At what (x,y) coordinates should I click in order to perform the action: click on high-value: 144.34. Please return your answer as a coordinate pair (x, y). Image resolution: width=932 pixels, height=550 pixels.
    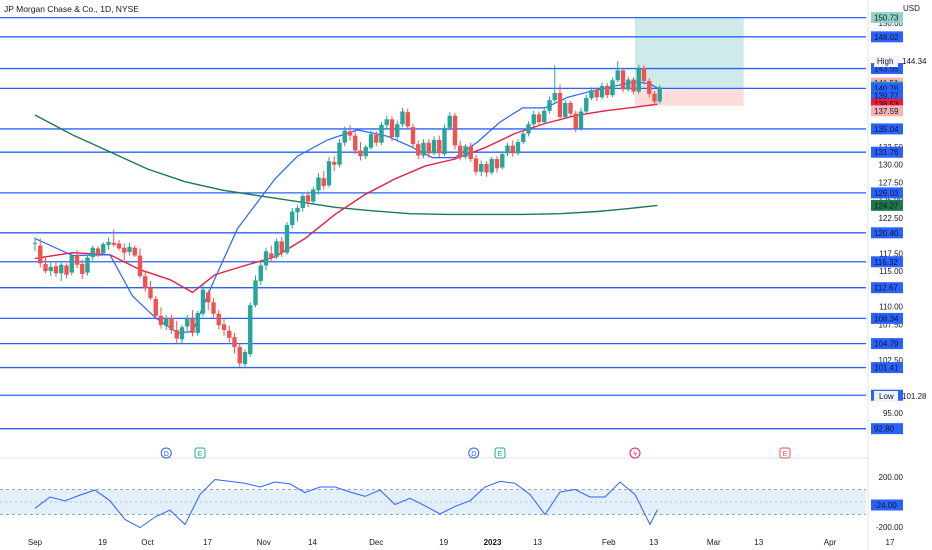
    Looking at the image, I should click on (914, 61).